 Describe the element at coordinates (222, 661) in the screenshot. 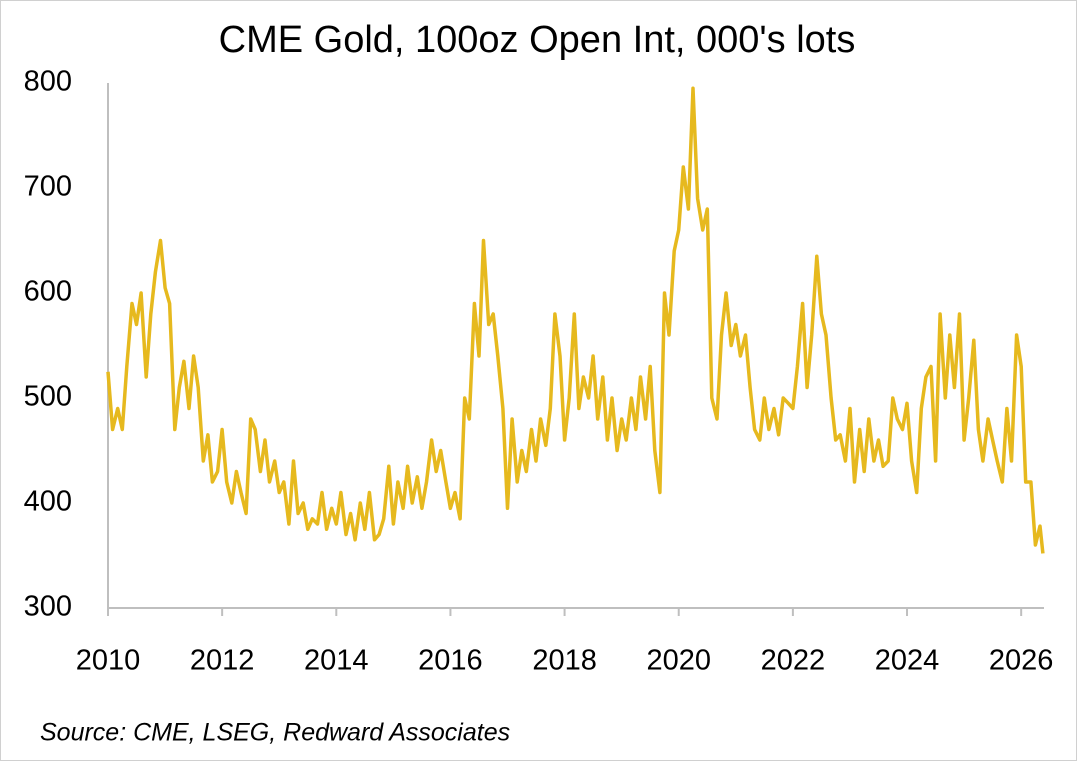

I see `x-tick-label: 2012` at that location.